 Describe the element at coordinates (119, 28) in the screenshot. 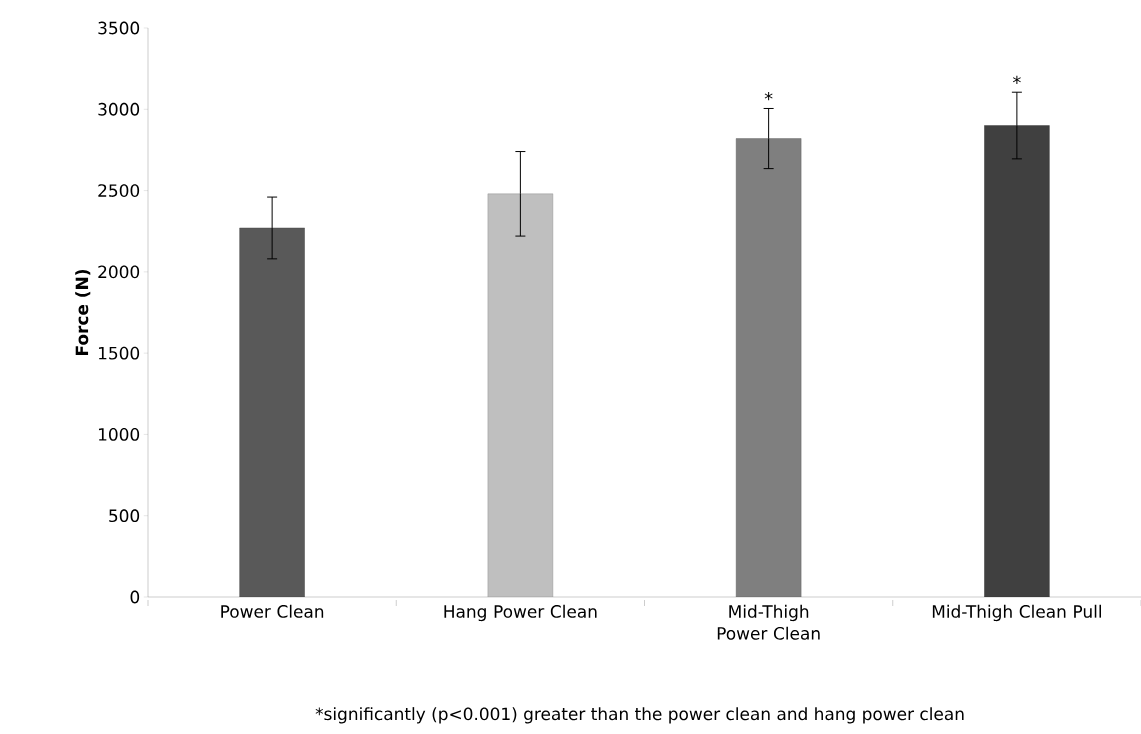

I see `y-tick-label: 3500` at that location.